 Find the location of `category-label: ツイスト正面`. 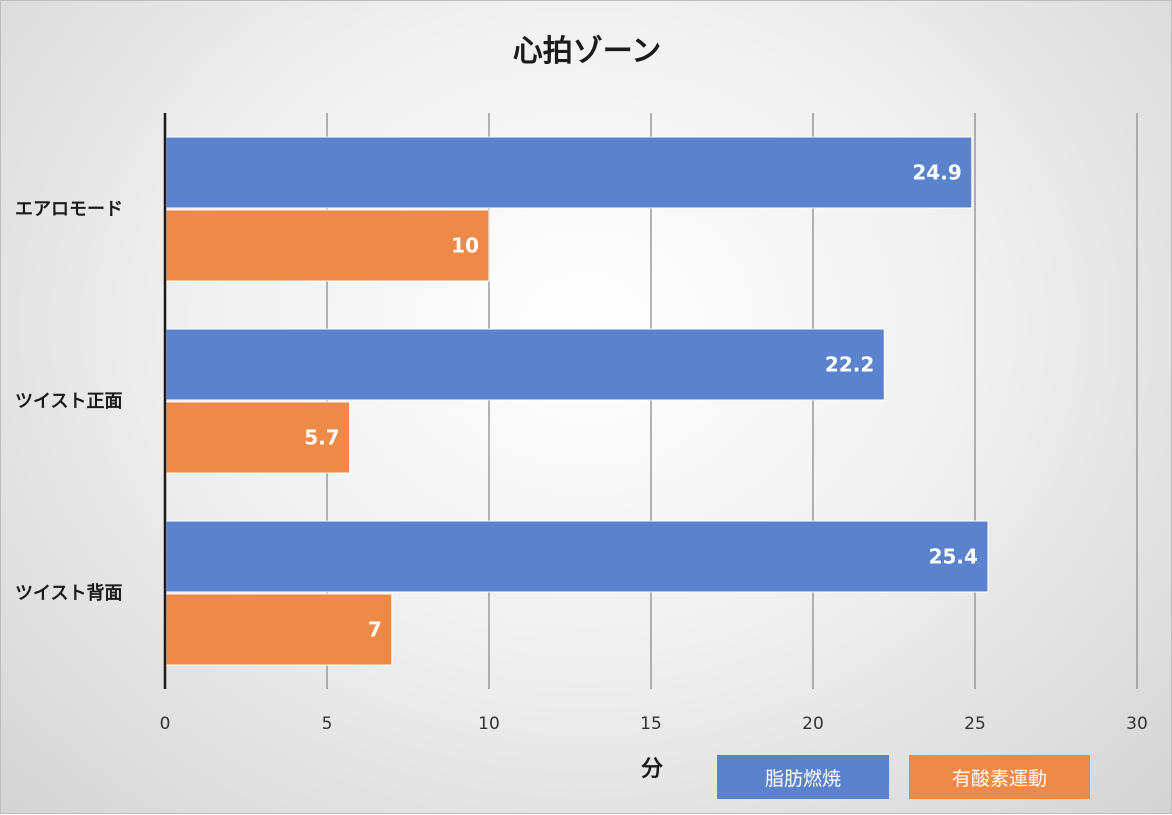

category-label: ツイスト正面 is located at coordinates (68, 401).